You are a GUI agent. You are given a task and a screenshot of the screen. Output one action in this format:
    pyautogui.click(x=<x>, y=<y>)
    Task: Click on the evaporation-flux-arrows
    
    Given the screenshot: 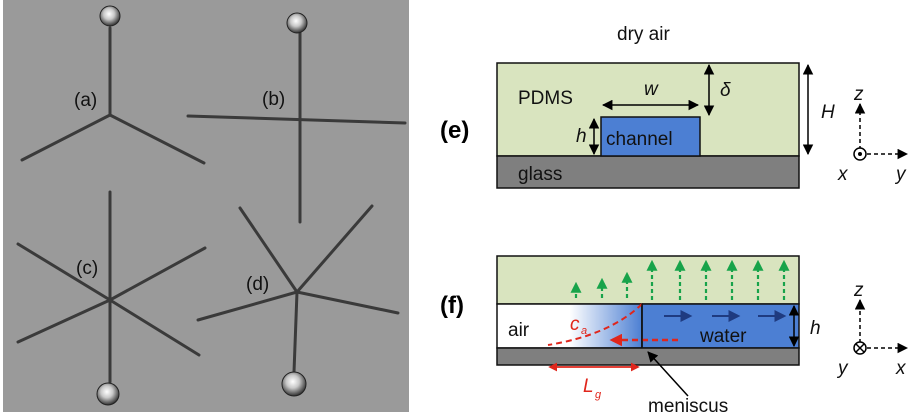 What is the action you would take?
    pyautogui.click(x=680, y=279)
    